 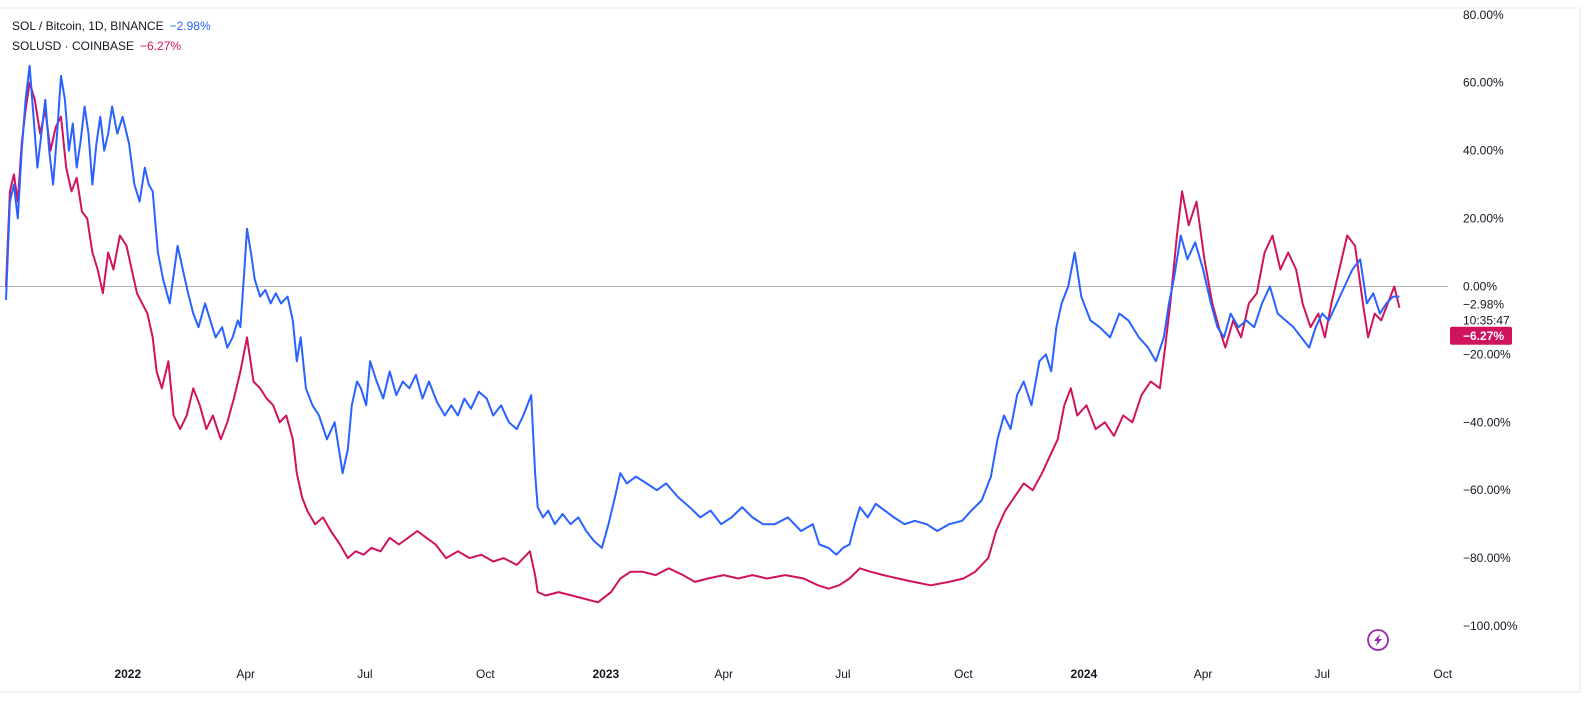 I want to click on last-value-2-badge, so click(x=1481, y=335).